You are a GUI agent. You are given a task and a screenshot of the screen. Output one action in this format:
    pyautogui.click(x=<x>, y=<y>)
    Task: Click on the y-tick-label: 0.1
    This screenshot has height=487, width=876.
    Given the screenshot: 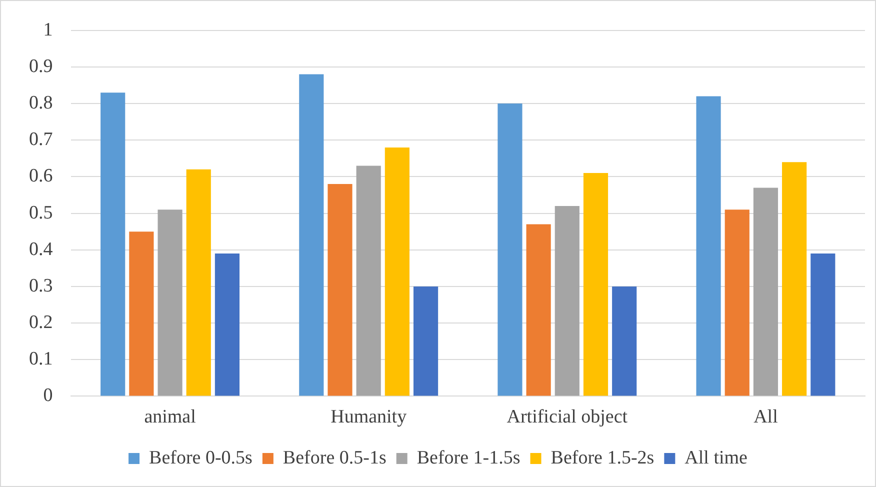 What is the action you would take?
    pyautogui.click(x=41, y=359)
    